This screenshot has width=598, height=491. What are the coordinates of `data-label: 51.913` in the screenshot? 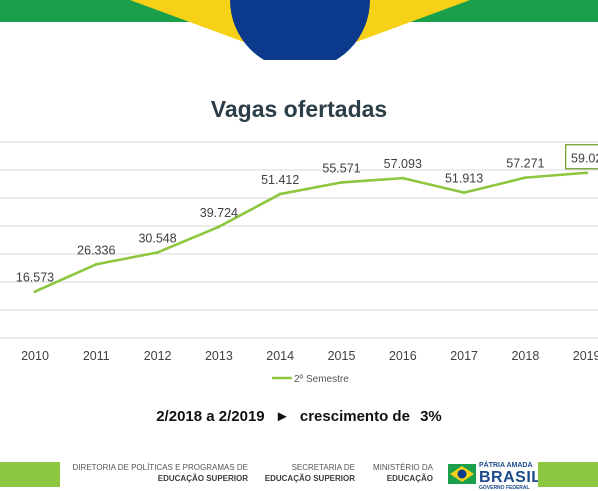 It's located at (464, 179).